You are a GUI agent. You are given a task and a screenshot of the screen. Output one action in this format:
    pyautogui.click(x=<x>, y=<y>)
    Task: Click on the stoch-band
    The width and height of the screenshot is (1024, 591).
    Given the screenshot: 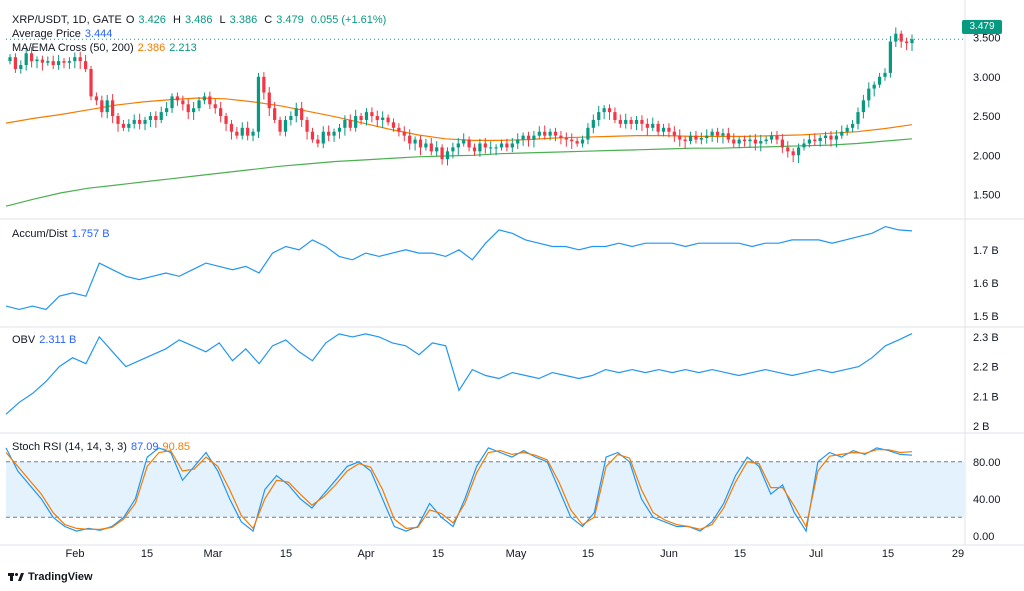 What is the action you would take?
    pyautogui.click(x=485, y=489)
    